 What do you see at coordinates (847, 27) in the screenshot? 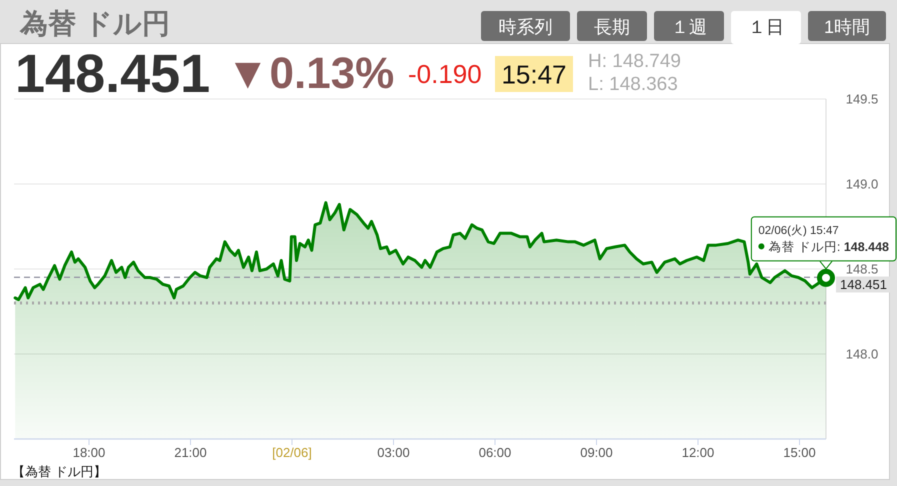
I see `text: 1時間` at bounding box center [847, 27].